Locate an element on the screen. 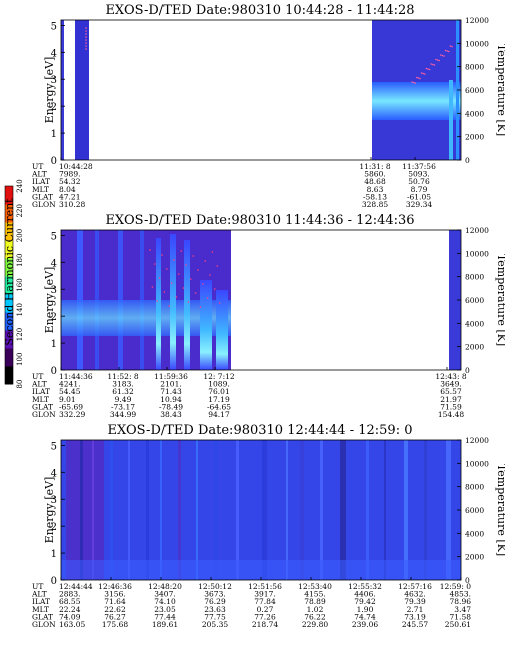 The image size is (505, 649). orbit-cell: 77.75 is located at coordinates (215, 616).